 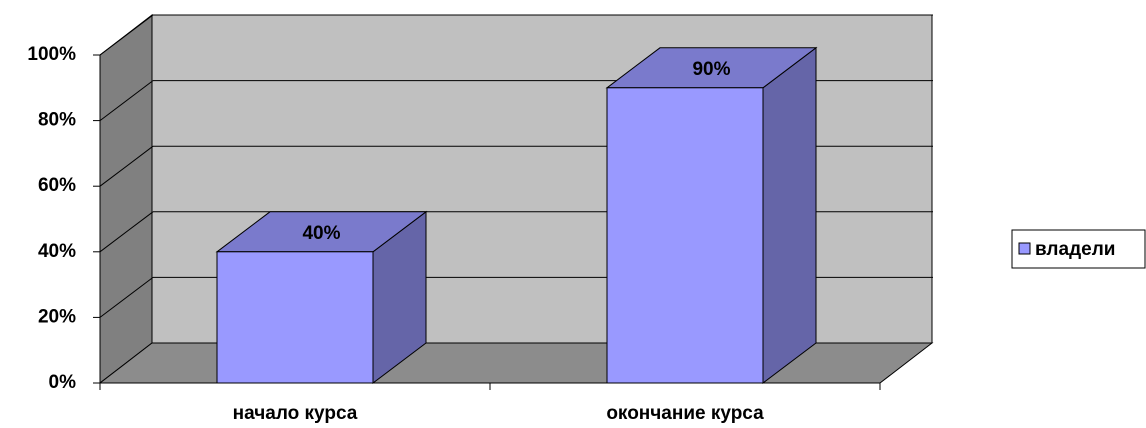 What do you see at coordinates (57, 251) in the screenshot?
I see `y-tick-label: 40%` at bounding box center [57, 251].